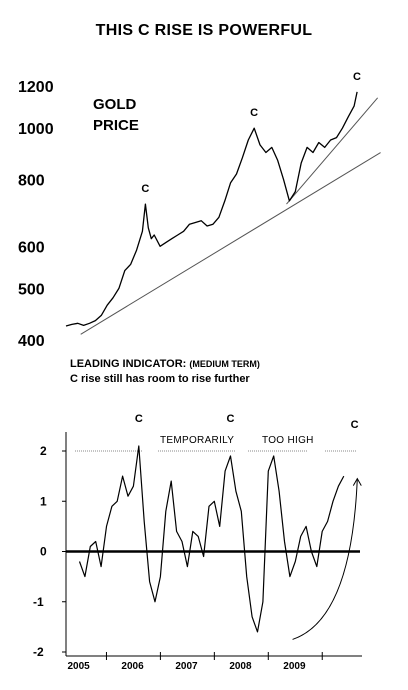  What do you see at coordinates (43, 451) in the screenshot?
I see `indicator-ytick-label: 2` at bounding box center [43, 451].